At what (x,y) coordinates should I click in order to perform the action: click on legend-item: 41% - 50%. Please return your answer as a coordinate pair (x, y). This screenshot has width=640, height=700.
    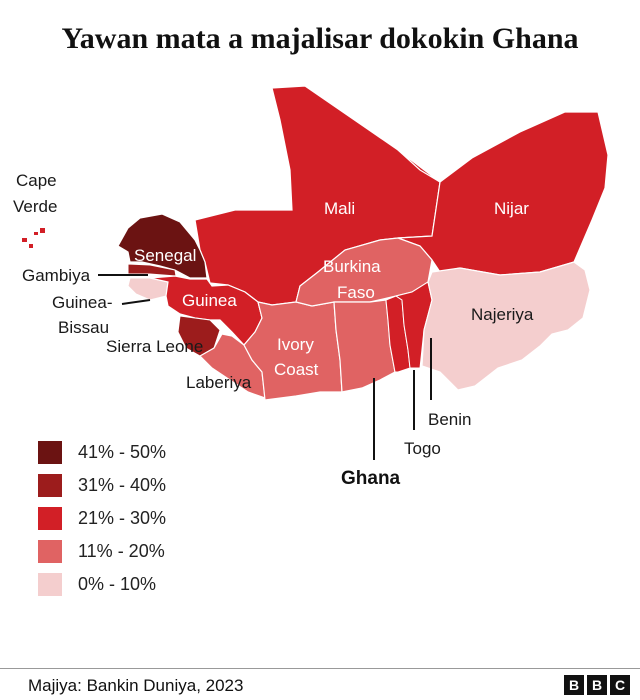
    Looking at the image, I should click on (102, 452).